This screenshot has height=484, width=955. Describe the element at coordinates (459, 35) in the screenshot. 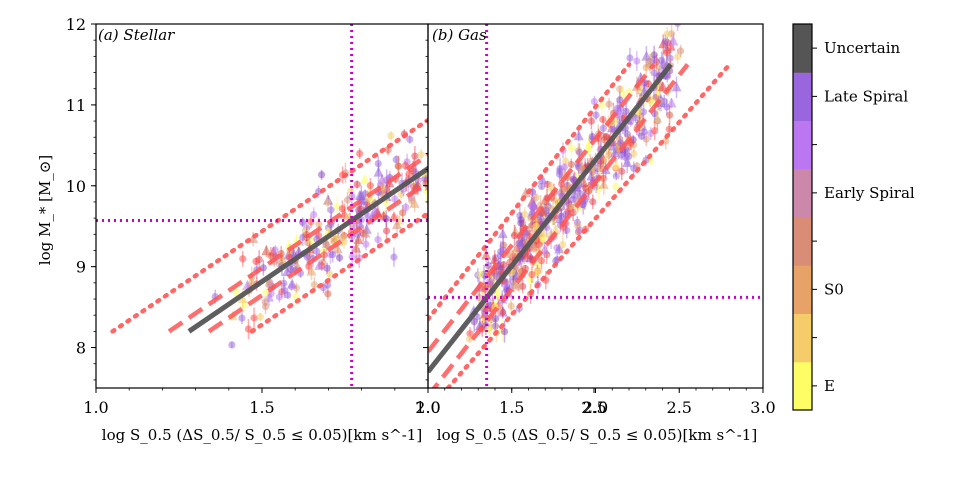

I see `panel-b-label: (b) Gas` at that location.